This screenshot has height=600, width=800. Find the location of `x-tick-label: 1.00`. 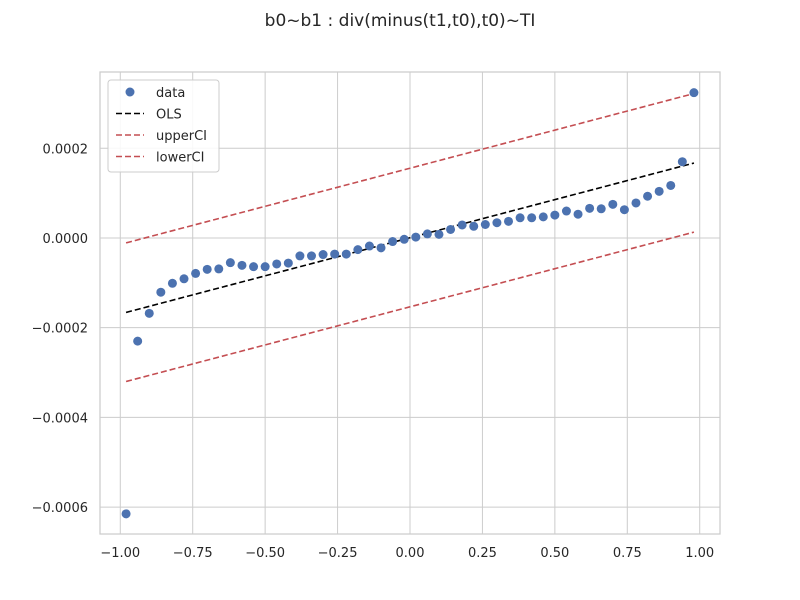

x-tick-label: 1.00 is located at coordinates (699, 553).